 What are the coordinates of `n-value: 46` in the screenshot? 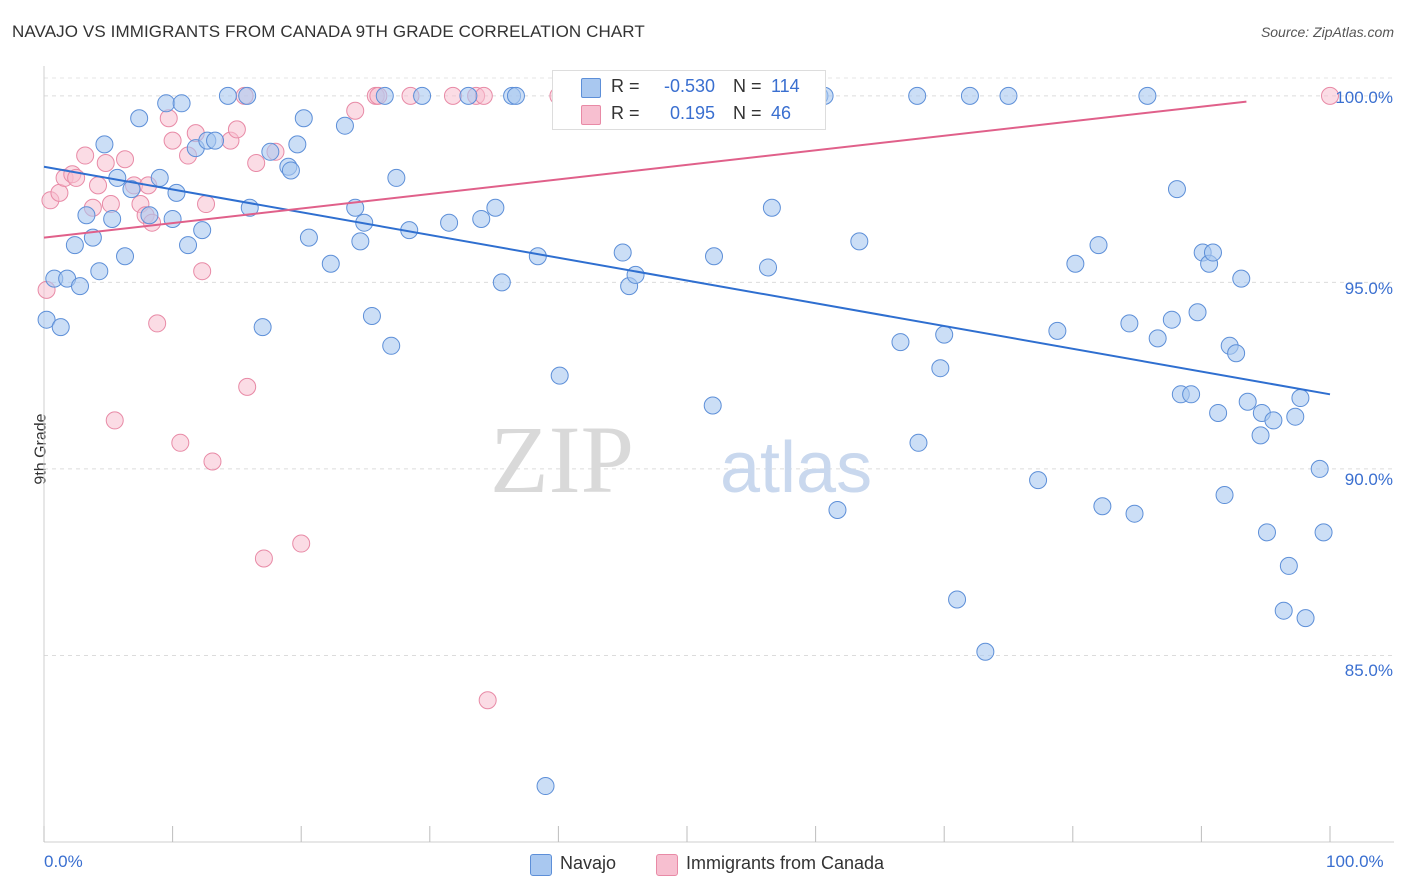 It's located at (781, 113).